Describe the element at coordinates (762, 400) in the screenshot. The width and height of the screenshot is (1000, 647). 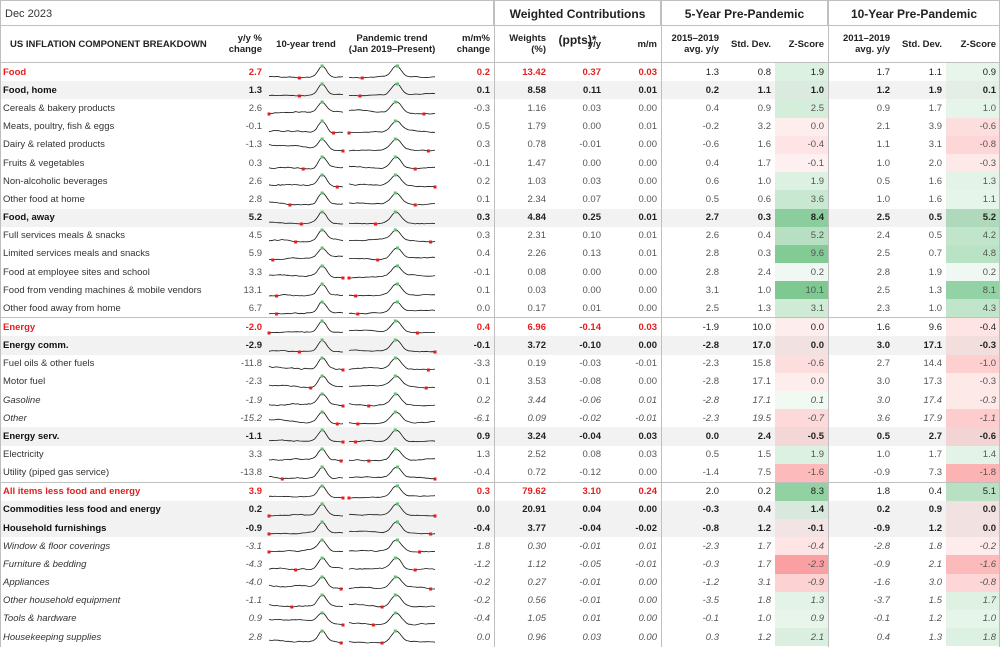
I see `five-year-sd: 17.1` at that location.